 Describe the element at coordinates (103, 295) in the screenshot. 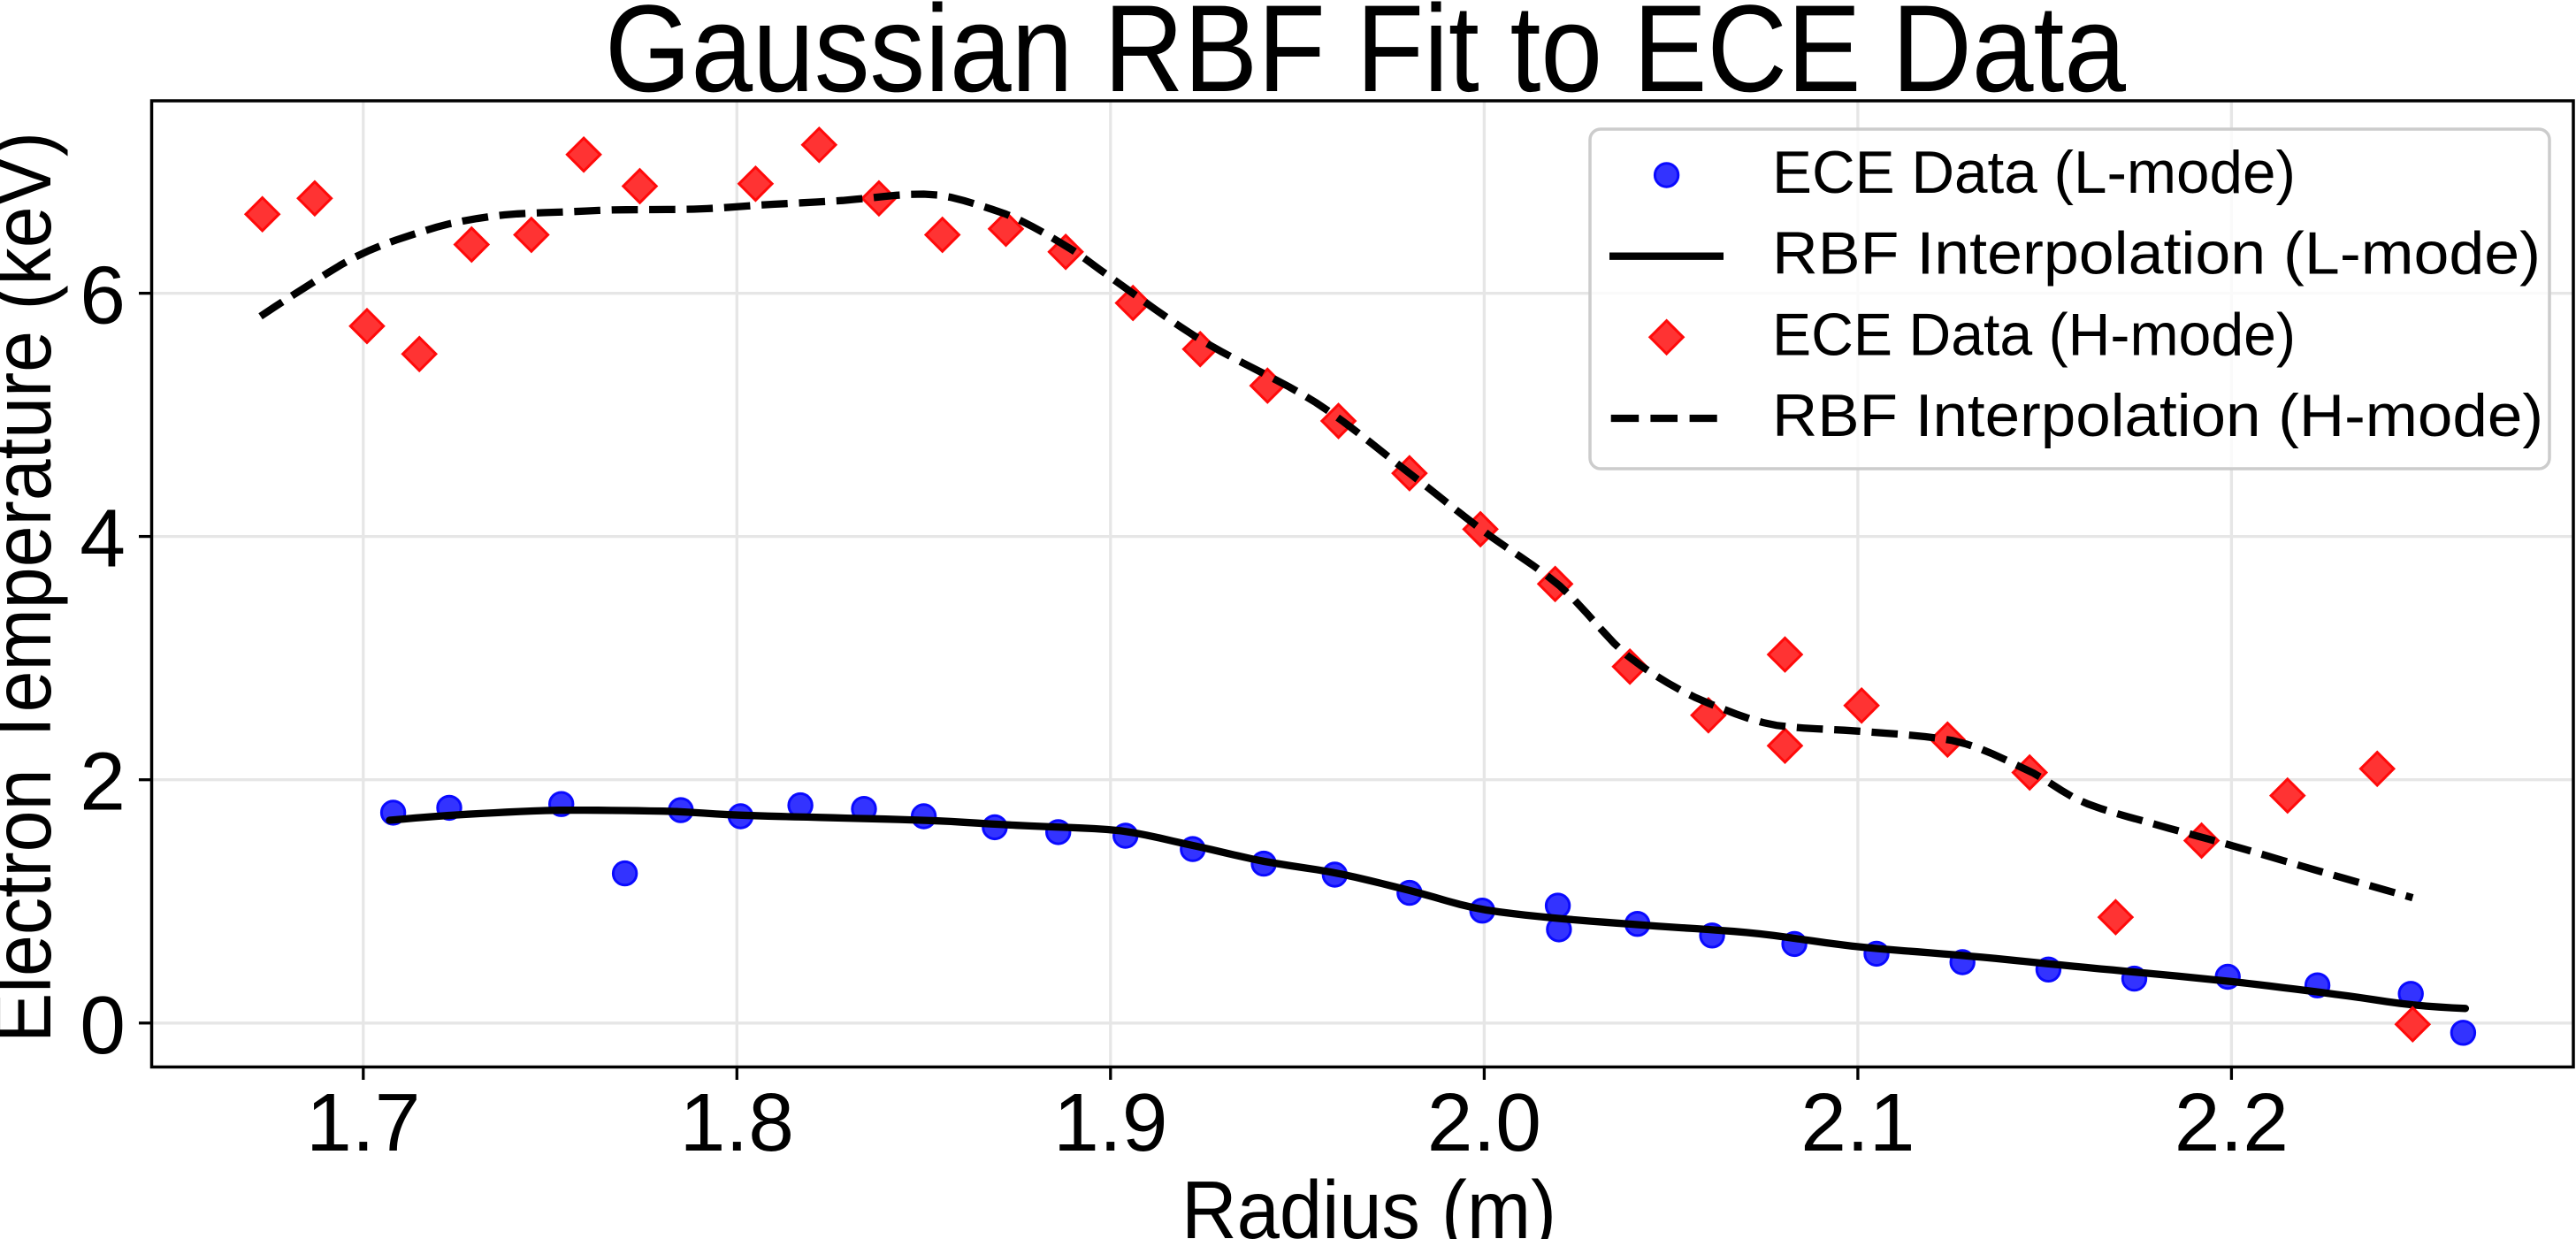

I see `svg-text: 6` at that location.